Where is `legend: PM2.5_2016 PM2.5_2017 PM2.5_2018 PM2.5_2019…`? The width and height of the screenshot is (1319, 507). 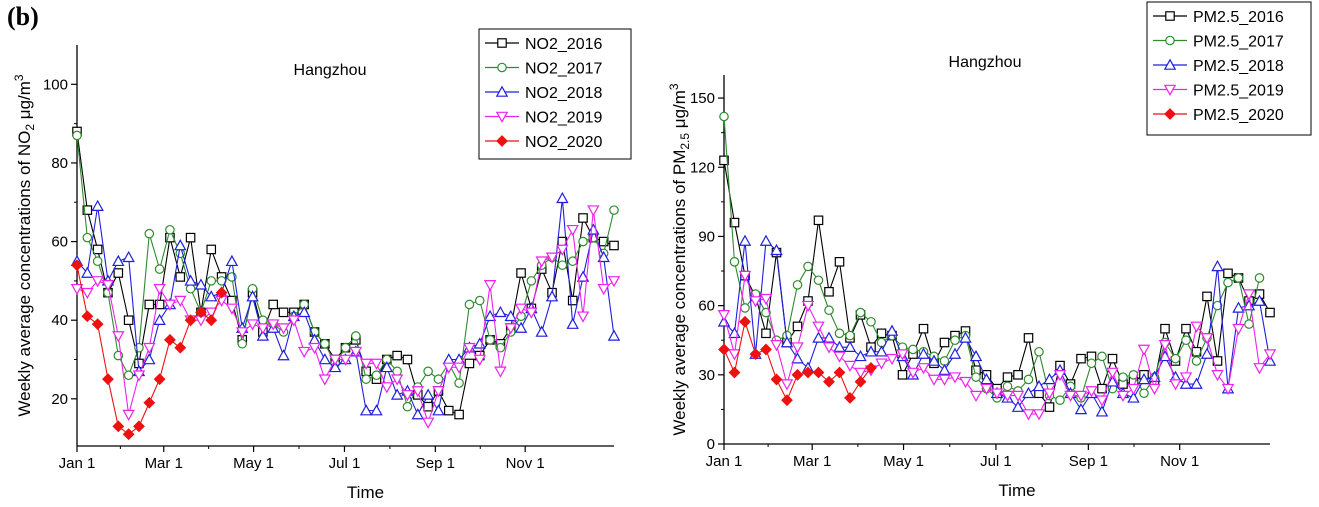
legend: PM2.5_2016 PM2.5_2017 PM2.5_2018 PM2.5_2019… is located at coordinates (1229, 68).